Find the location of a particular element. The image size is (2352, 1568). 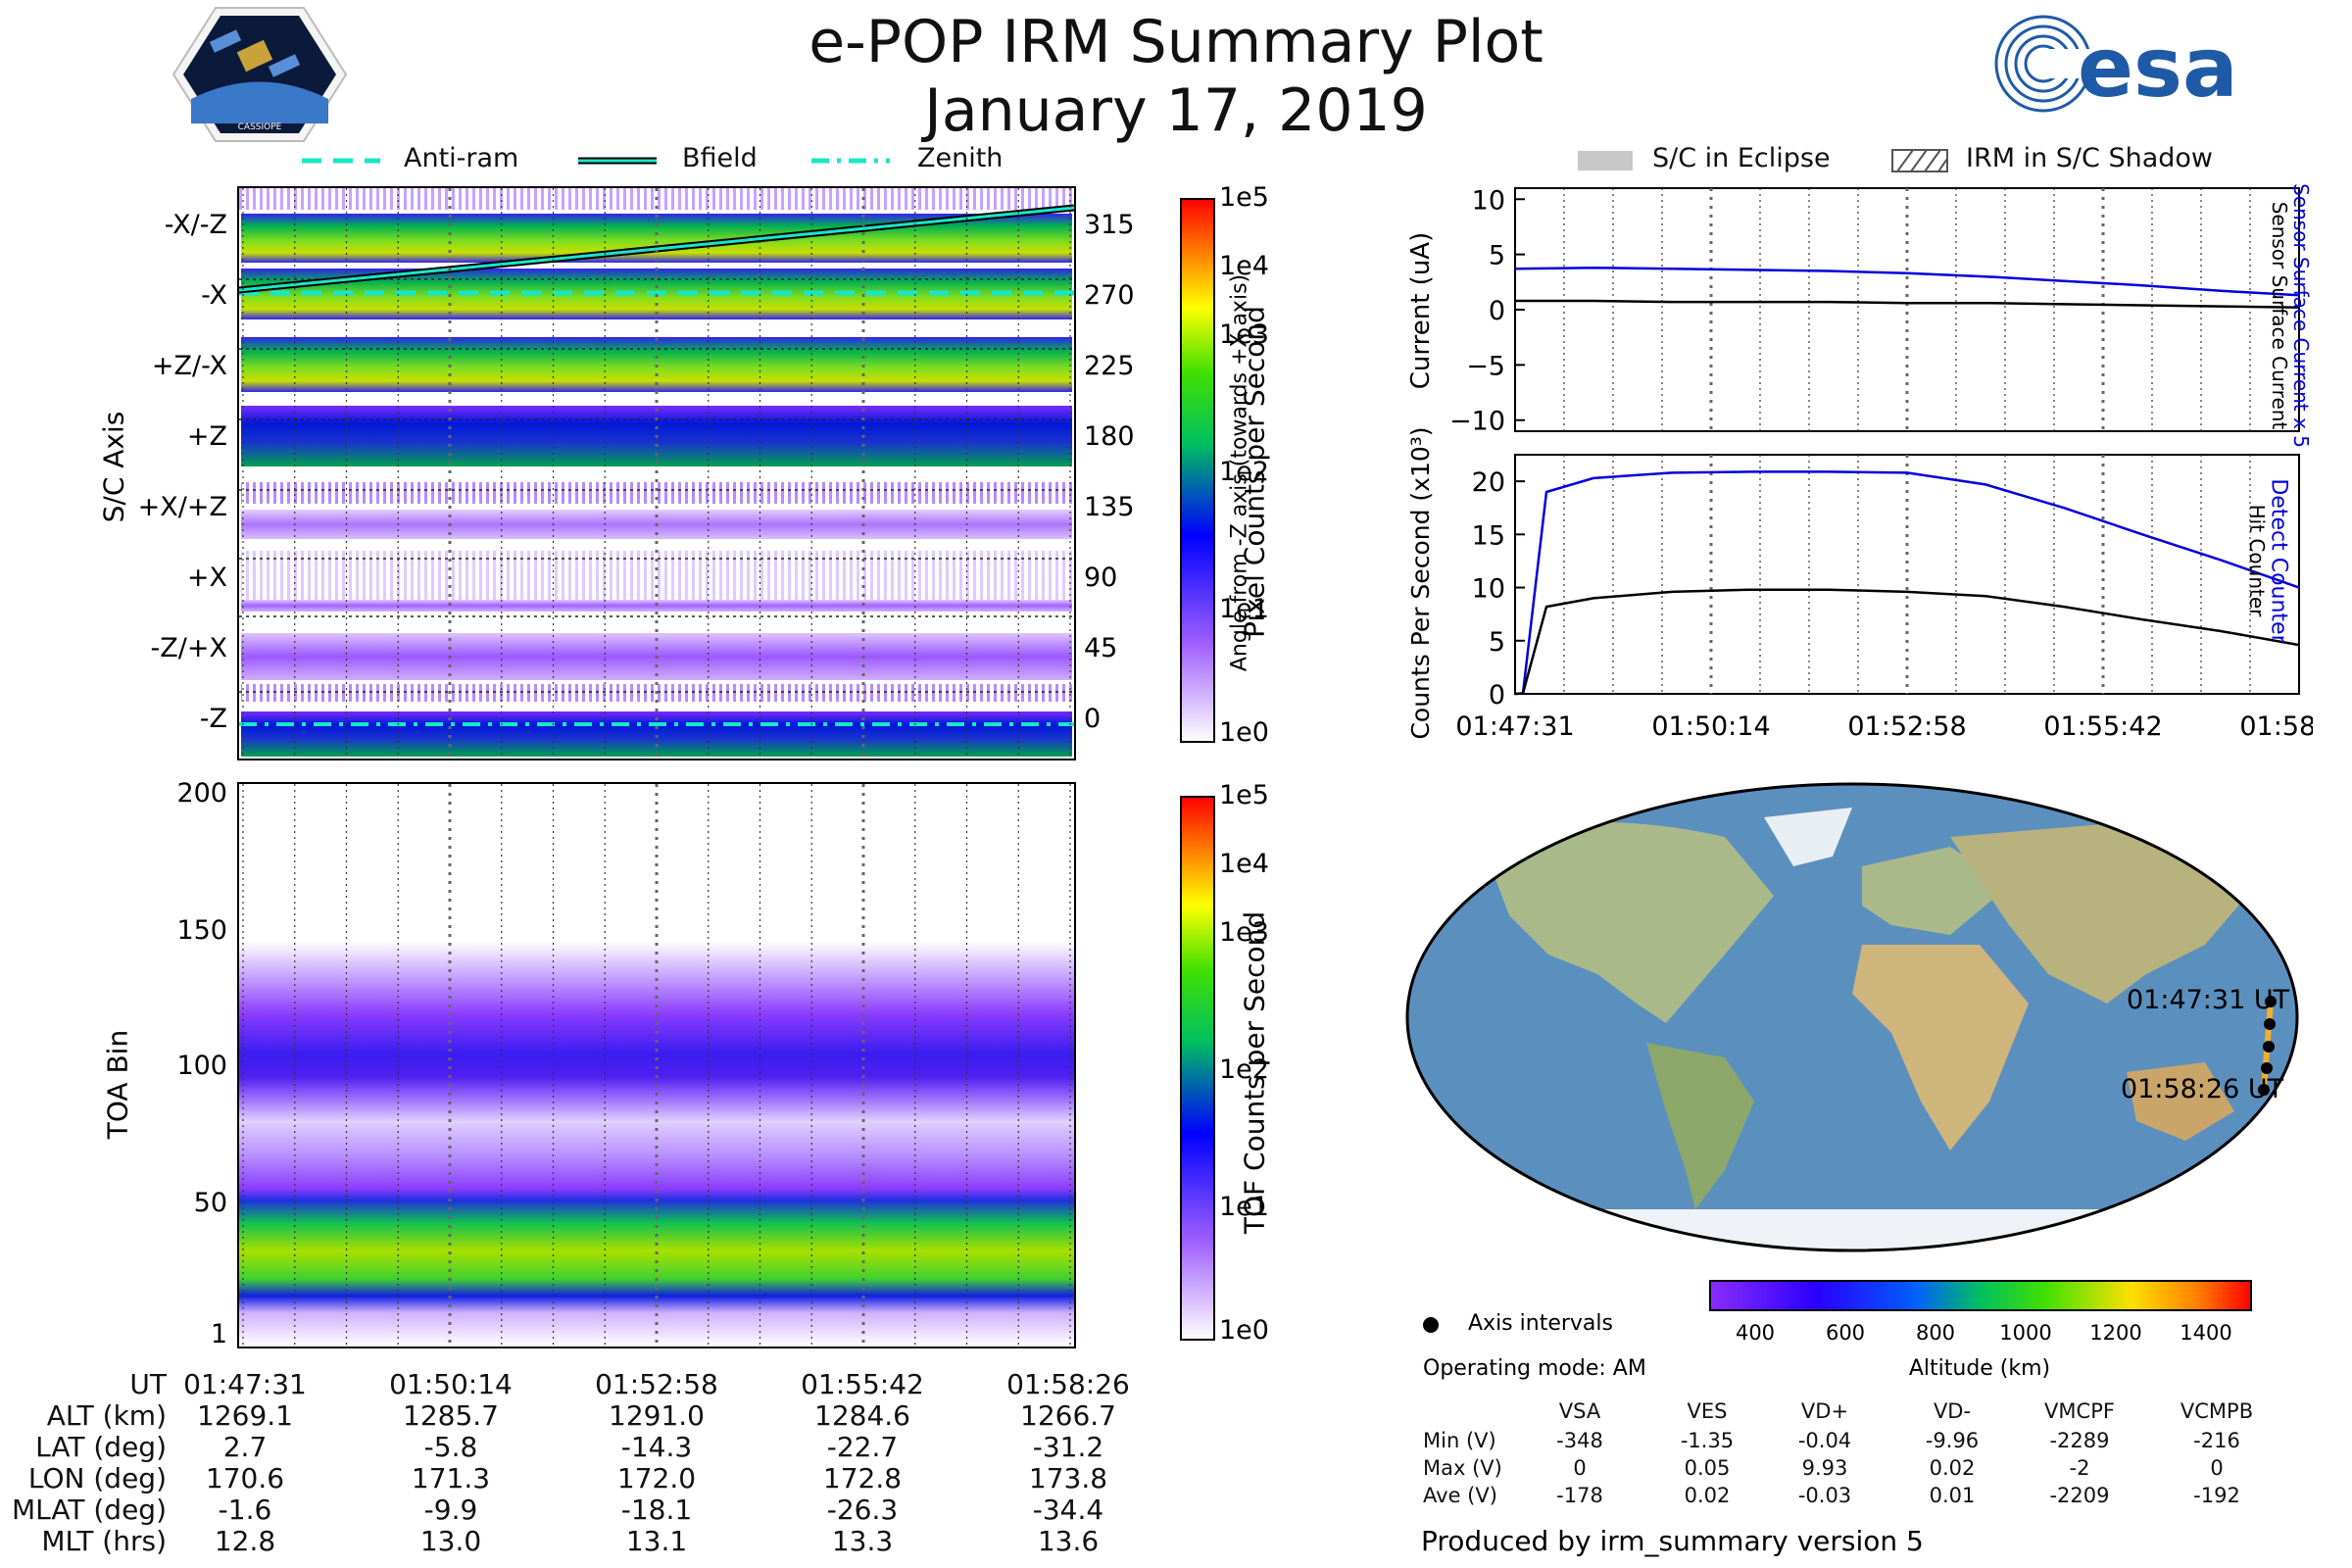

trace-legend: Anti-ram Bfield Zenith is located at coordinates (686, 160).